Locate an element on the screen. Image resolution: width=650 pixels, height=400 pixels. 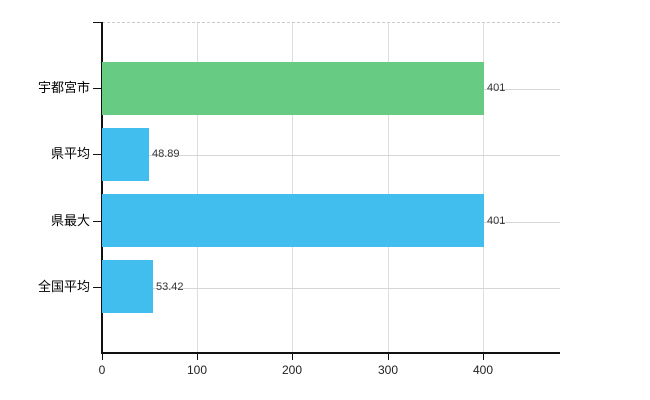
x-axis-tick-label-300: 300 is located at coordinates (388, 370).